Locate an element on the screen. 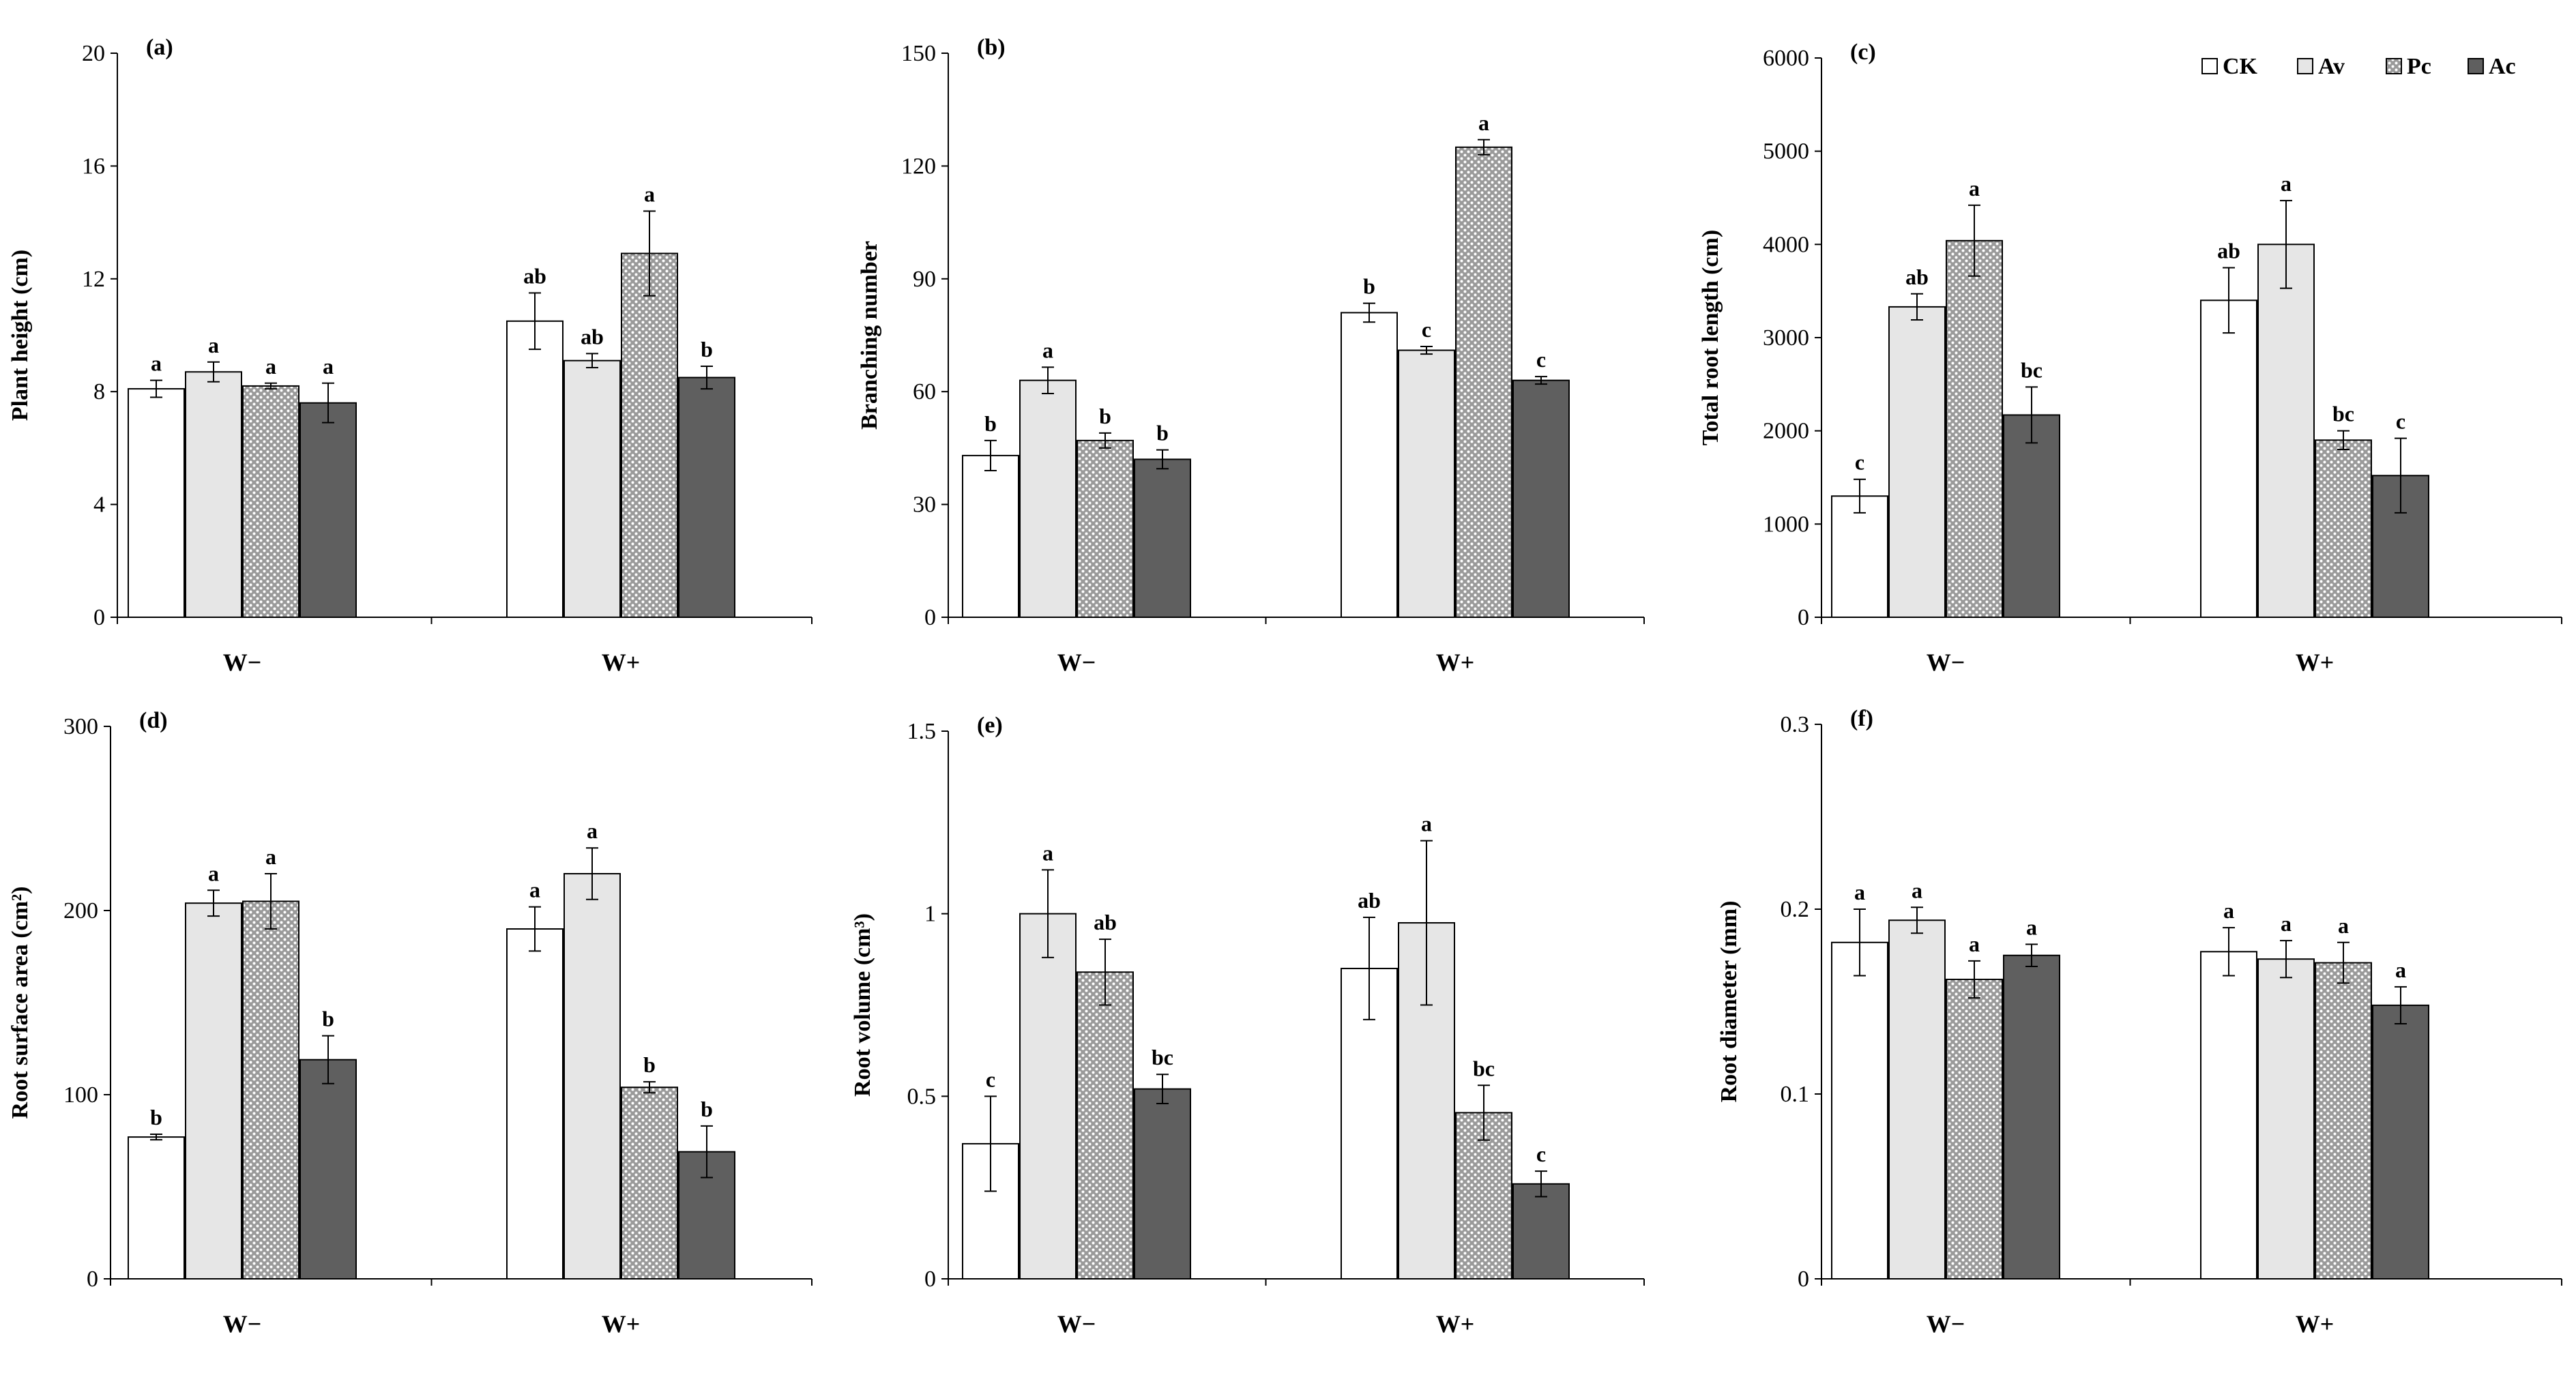 The height and width of the screenshot is (1375, 2576). legend-label: Ac is located at coordinates (2502, 67).